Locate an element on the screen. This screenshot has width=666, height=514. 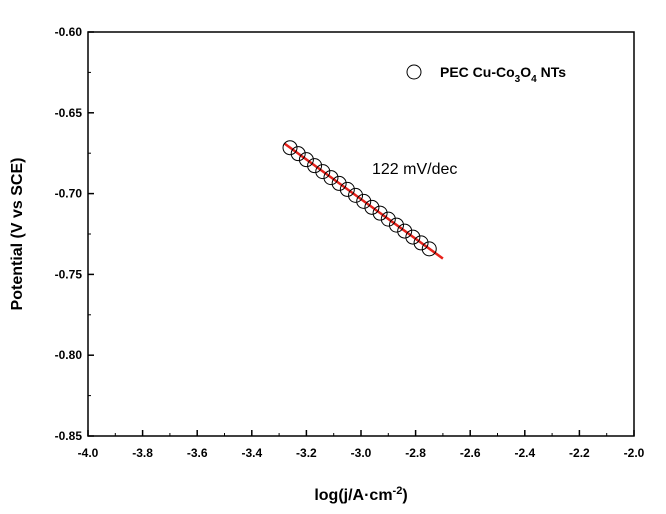
x-tick-label: -3.8 is located at coordinates (142, 453).